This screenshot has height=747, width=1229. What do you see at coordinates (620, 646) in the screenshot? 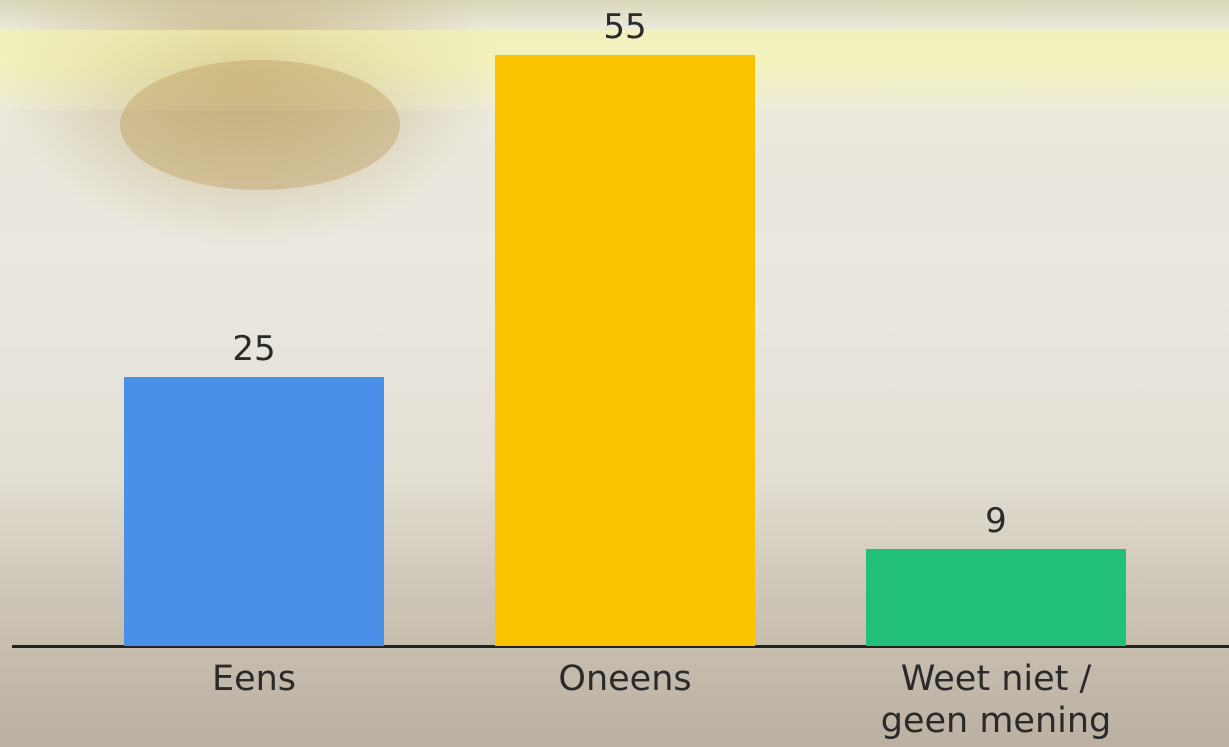
I see `x-axis` at bounding box center [620, 646].